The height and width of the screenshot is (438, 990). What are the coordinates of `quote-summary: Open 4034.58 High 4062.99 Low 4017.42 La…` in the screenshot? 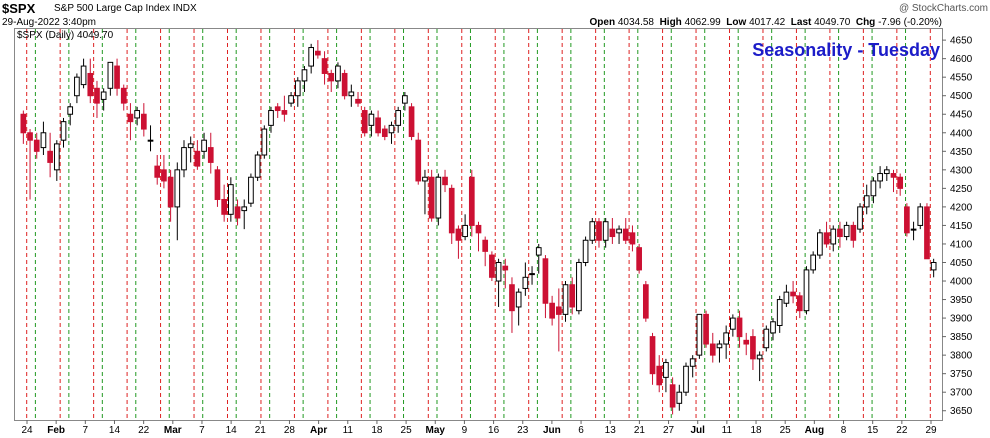 It's located at (766, 22).